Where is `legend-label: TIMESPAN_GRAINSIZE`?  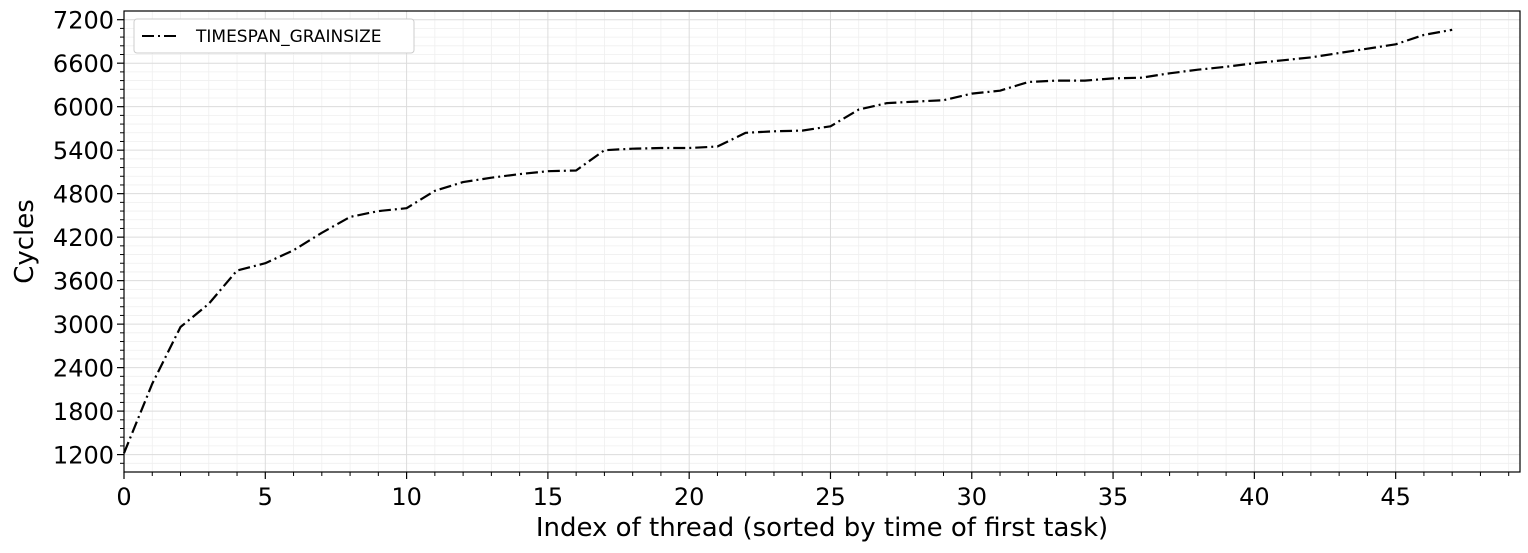
legend-label: TIMESPAN_GRAINSIZE is located at coordinates (288, 37).